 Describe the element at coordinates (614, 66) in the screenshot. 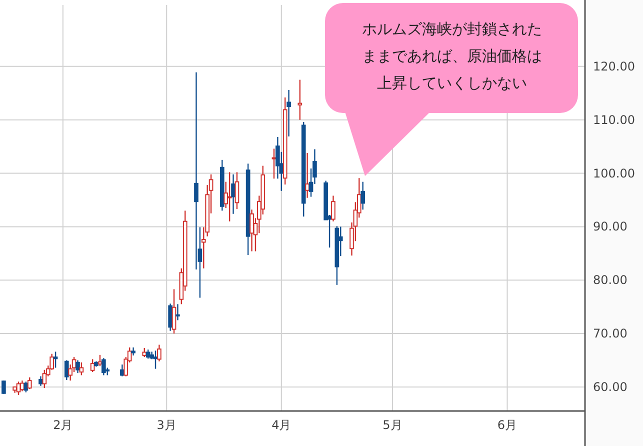

I see `y-tick-label: 120.00` at that location.